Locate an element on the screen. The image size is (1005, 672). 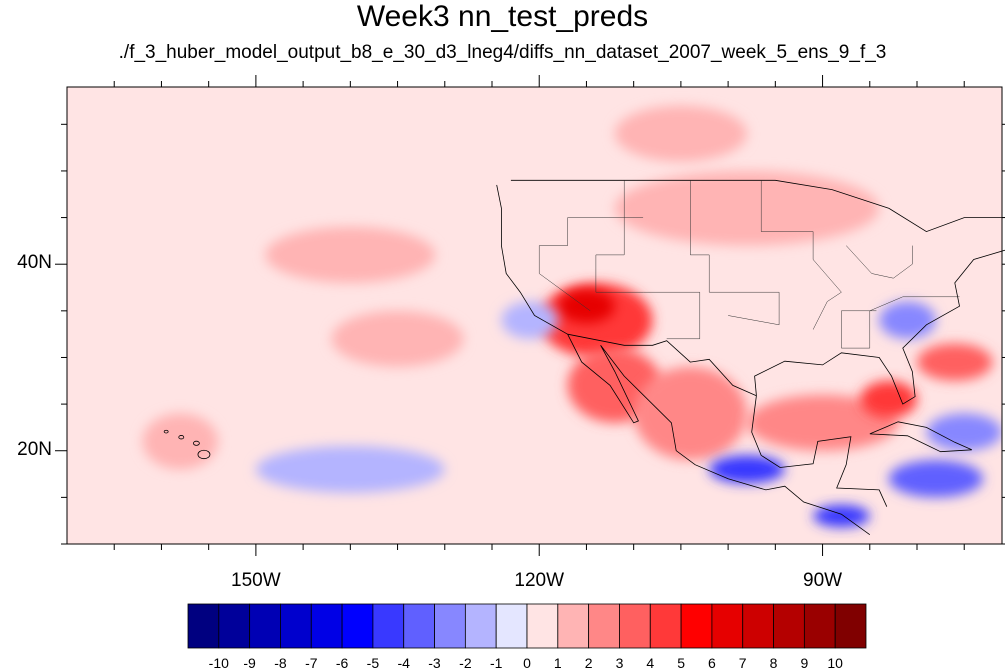
anomaly-florida-positive is located at coordinates (889, 399).